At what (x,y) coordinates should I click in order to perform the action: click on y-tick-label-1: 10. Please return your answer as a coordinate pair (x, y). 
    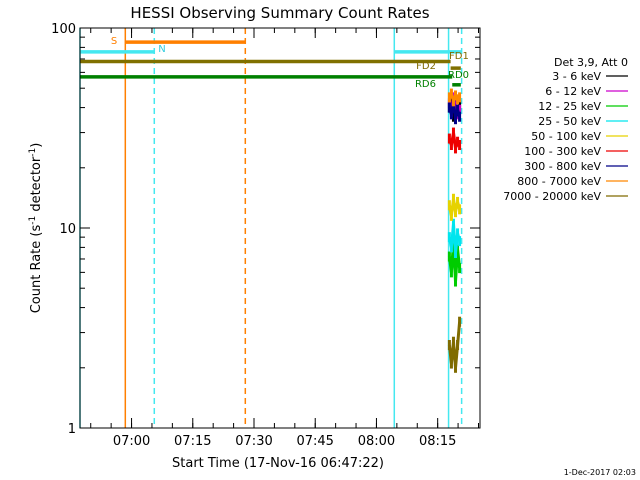
    Looking at the image, I should click on (67, 229).